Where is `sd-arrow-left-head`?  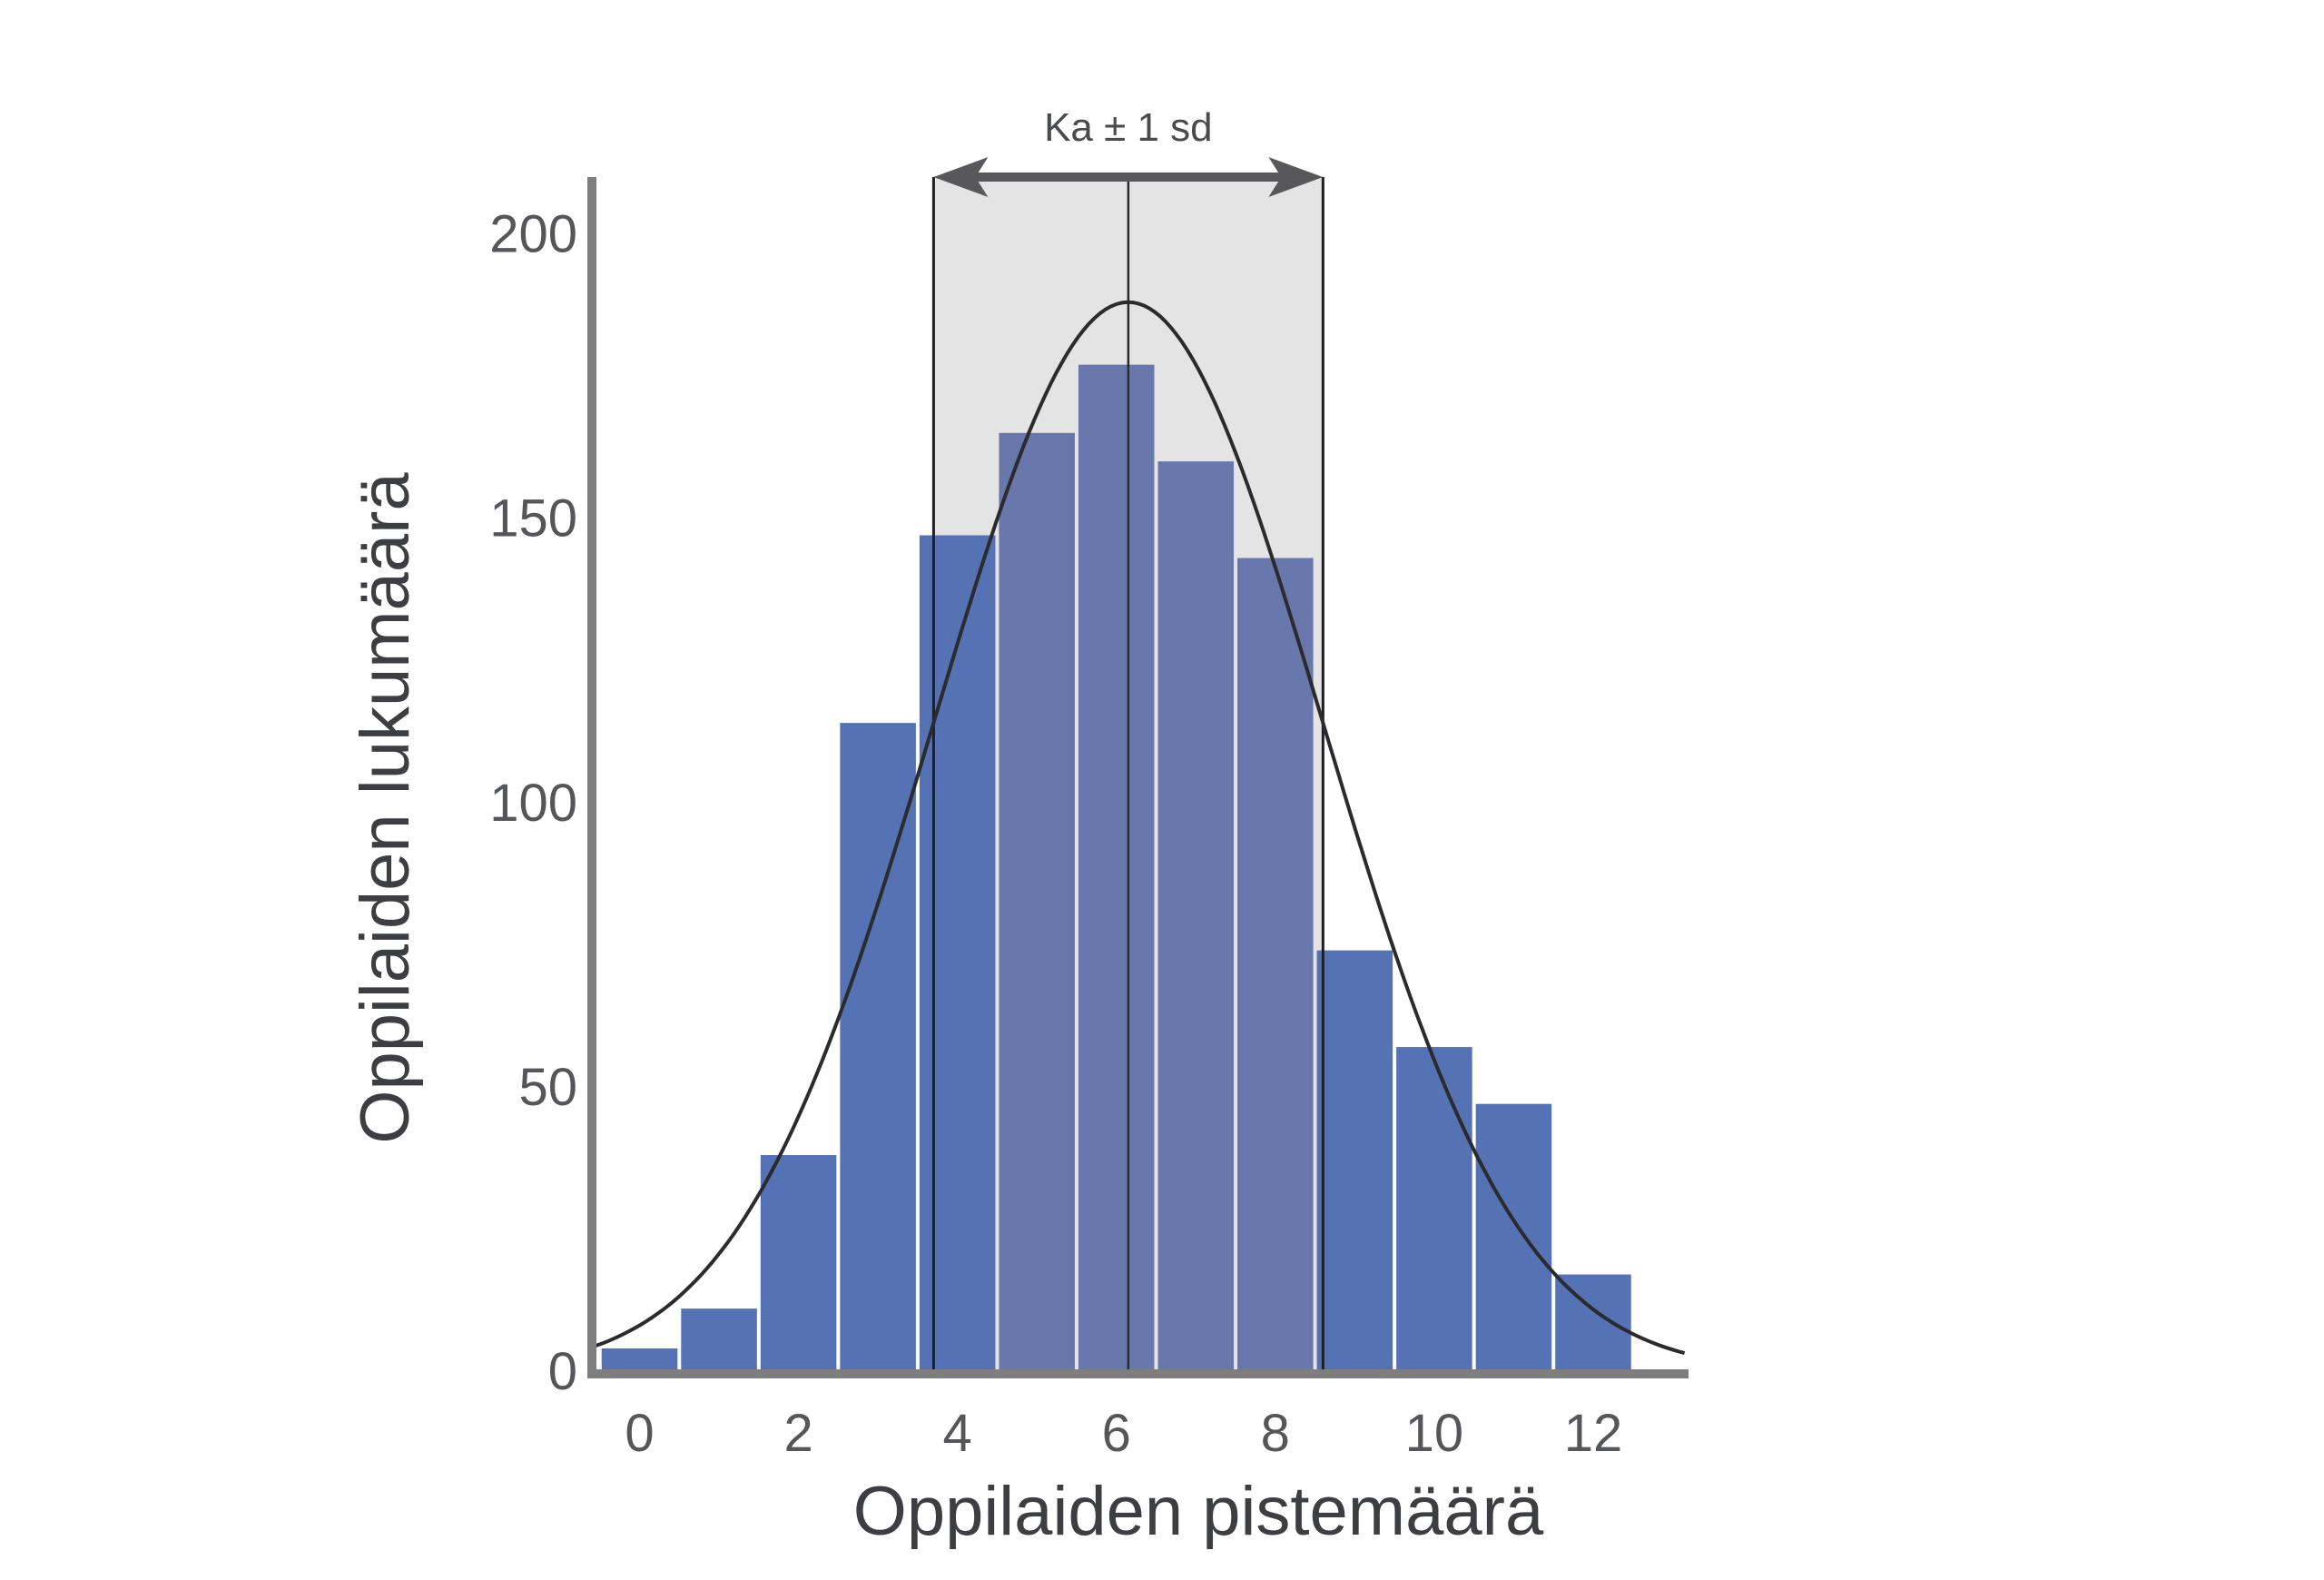 sd-arrow-left-head is located at coordinates (961, 177).